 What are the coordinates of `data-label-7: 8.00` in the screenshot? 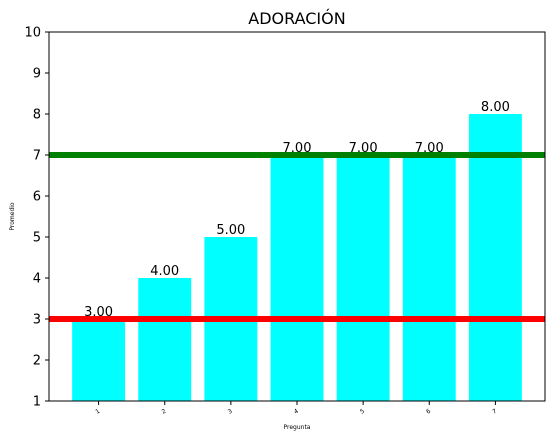 It's located at (495, 107).